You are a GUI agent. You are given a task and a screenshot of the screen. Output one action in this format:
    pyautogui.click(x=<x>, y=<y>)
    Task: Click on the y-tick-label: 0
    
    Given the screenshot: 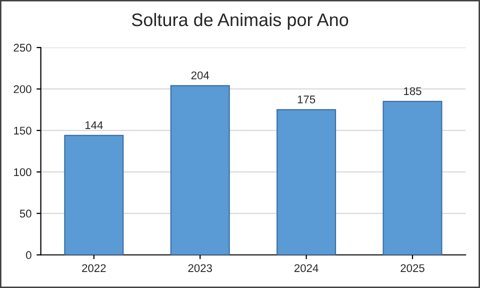 What is the action you would take?
    pyautogui.click(x=29, y=255)
    